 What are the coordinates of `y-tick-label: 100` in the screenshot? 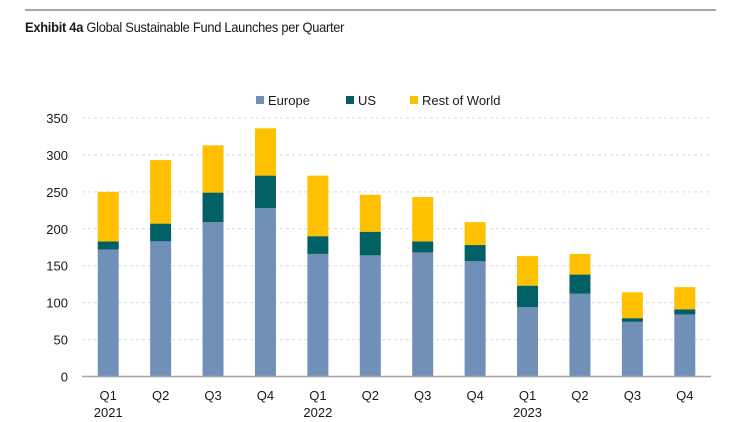 It's located at (57, 303).